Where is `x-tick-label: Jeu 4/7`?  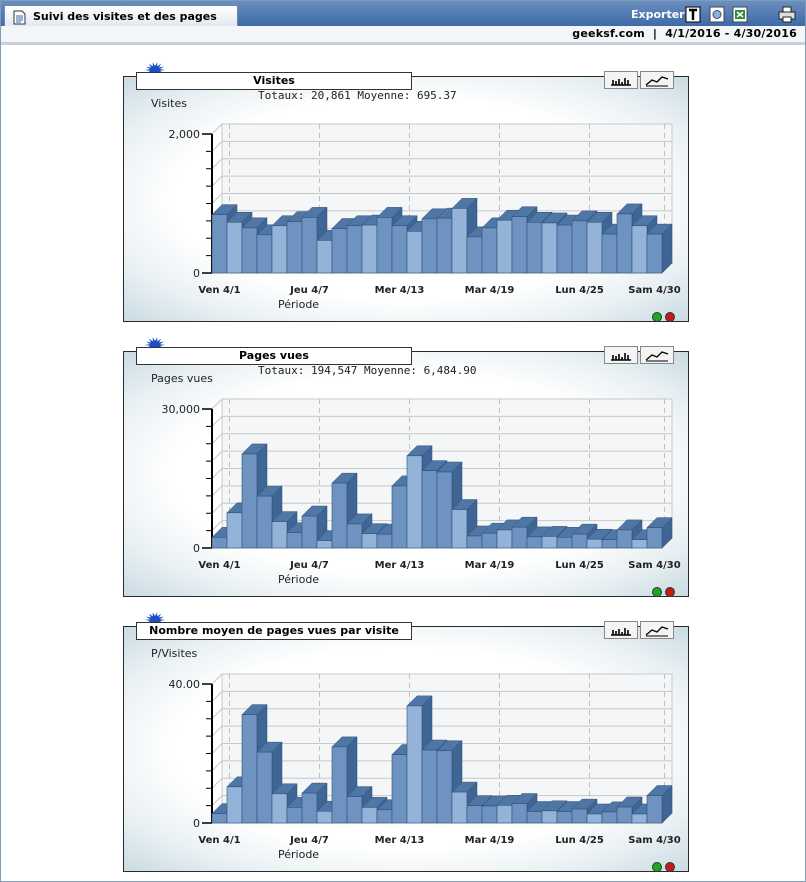 x-tick-label: Jeu 4/7 is located at coordinates (309, 840).